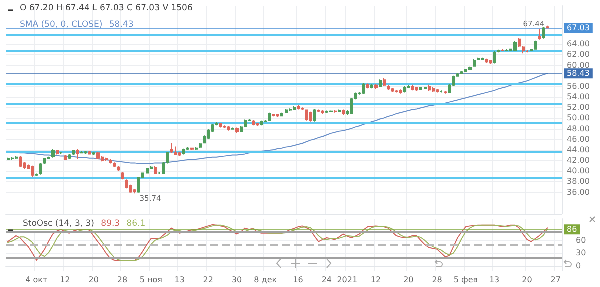 This screenshot has height=287, width=600. I want to click on y-tick-label: 54.00, so click(578, 97).